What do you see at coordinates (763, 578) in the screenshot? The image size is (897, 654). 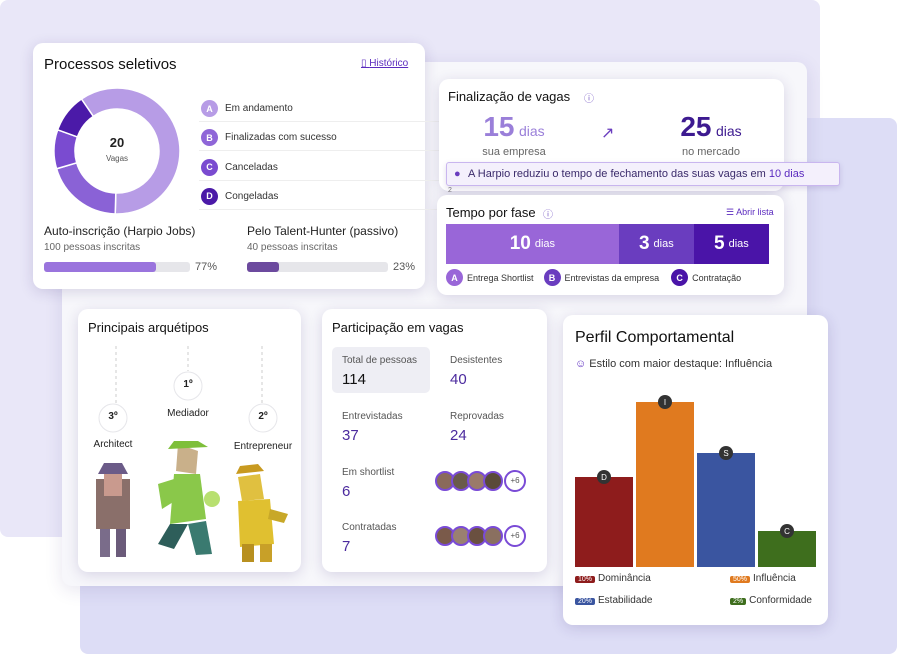 I see `disc-legend-item: 50% Influência` at bounding box center [763, 578].